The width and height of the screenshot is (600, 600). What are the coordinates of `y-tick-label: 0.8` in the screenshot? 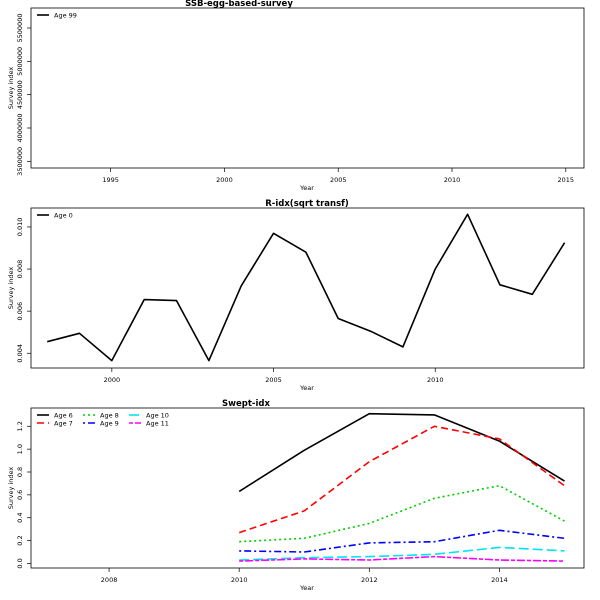 It's located at (20, 472).